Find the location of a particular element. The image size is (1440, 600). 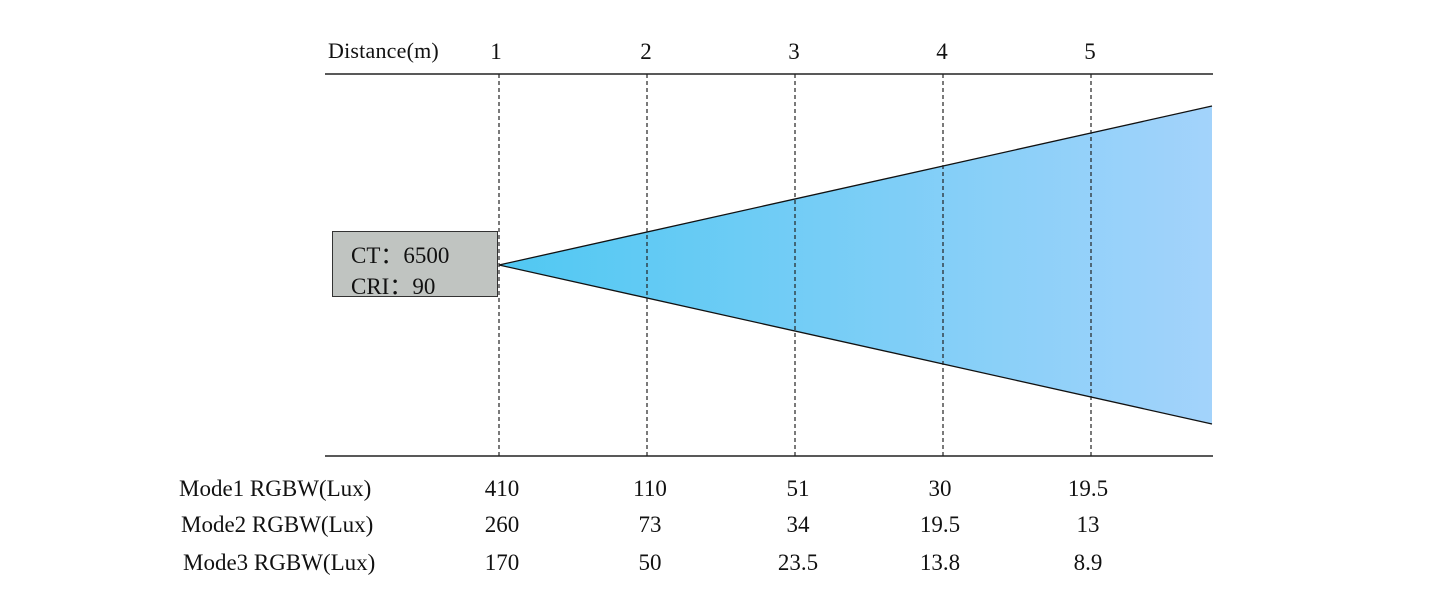

mode2-label: Mode2 RGBW(Lux) is located at coordinates (277, 524).